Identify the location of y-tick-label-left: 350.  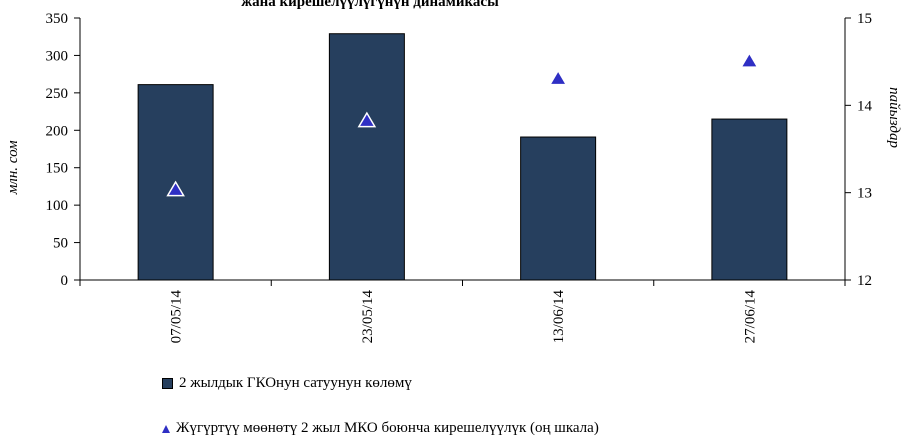
(57, 19).